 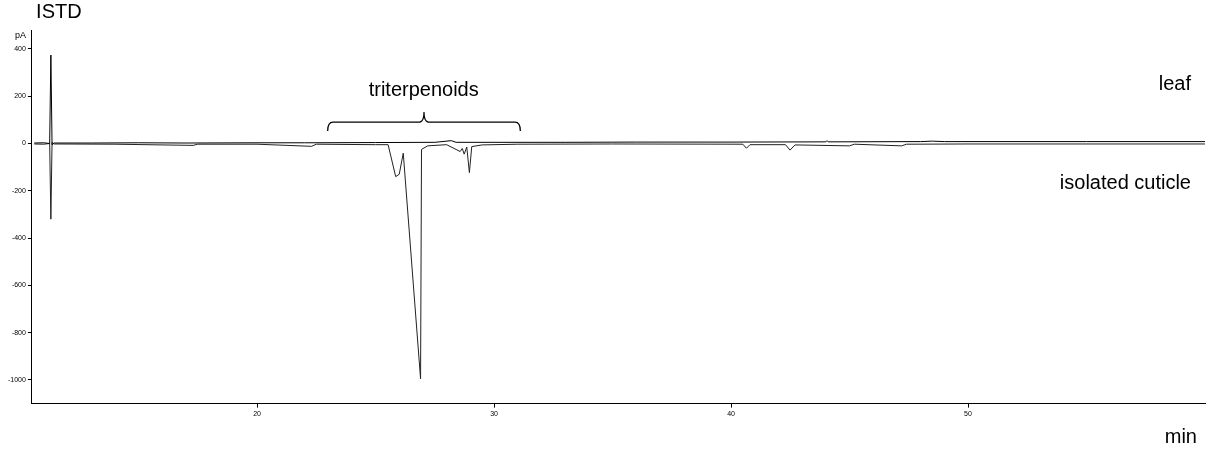 What do you see at coordinates (20, 35) in the screenshot?
I see `y-axis-title: pA` at bounding box center [20, 35].